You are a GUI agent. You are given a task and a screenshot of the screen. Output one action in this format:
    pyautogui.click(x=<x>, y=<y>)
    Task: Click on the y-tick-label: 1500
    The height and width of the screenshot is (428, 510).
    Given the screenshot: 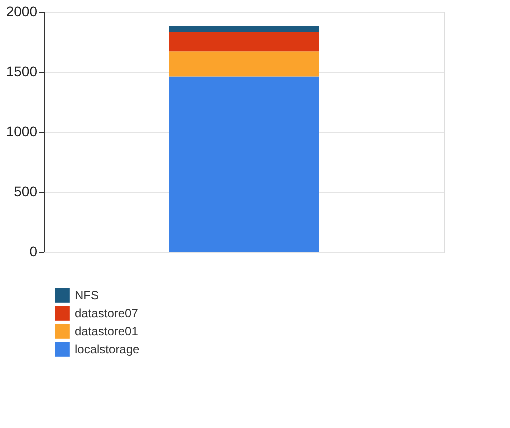 What is the action you would take?
    pyautogui.click(x=22, y=72)
    